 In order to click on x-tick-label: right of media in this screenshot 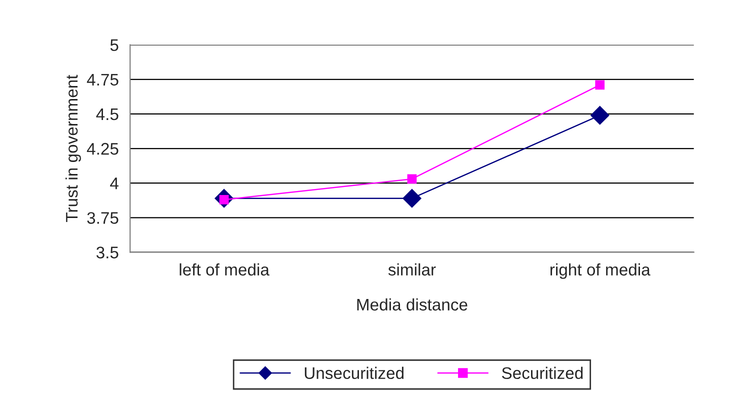, I will do `click(600, 271)`.